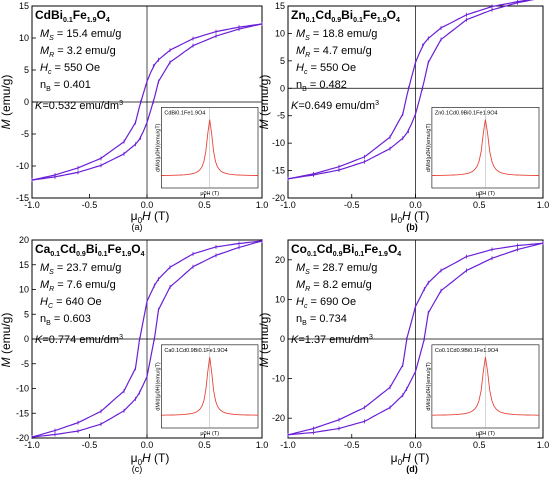 The height and width of the screenshot is (478, 550). What do you see at coordinates (78, 286) in the screenshot?
I see `param-mr: MR = 7.6 emu/g` at bounding box center [78, 286].